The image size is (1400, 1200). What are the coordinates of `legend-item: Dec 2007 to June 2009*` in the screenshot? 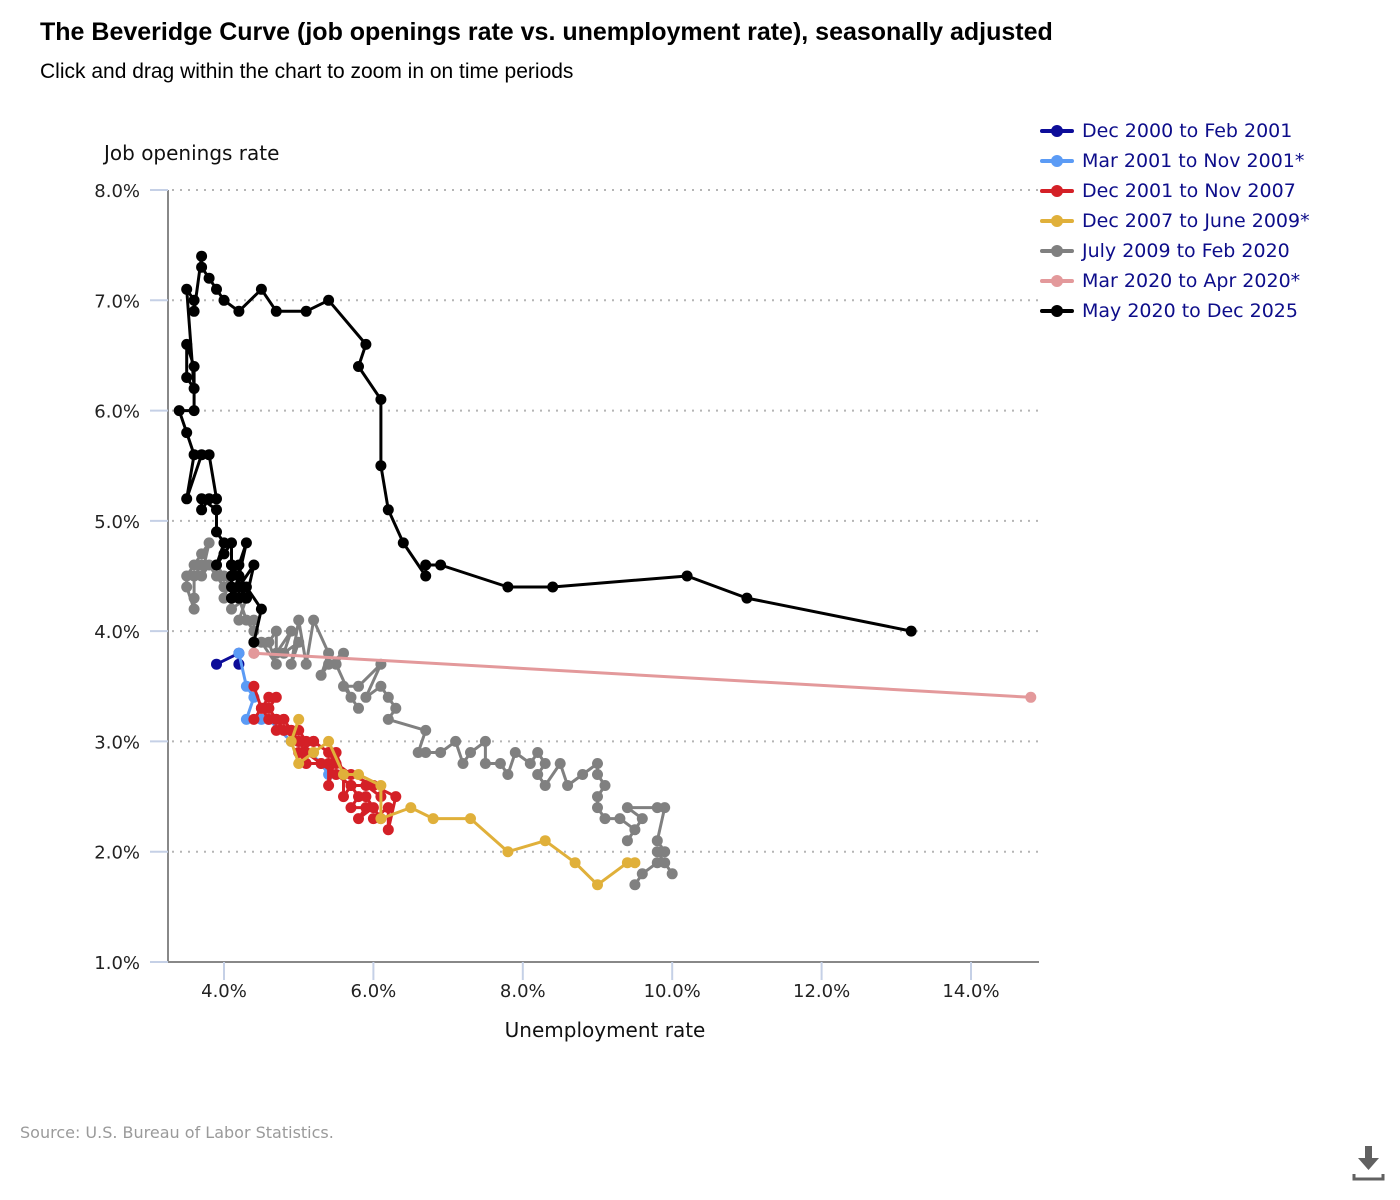 It's located at (1175, 221).